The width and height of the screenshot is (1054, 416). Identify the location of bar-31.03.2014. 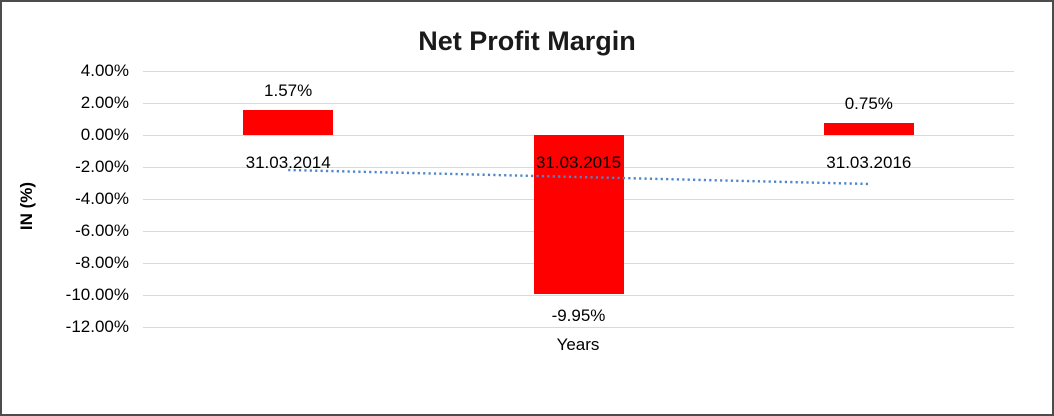
(288, 122).